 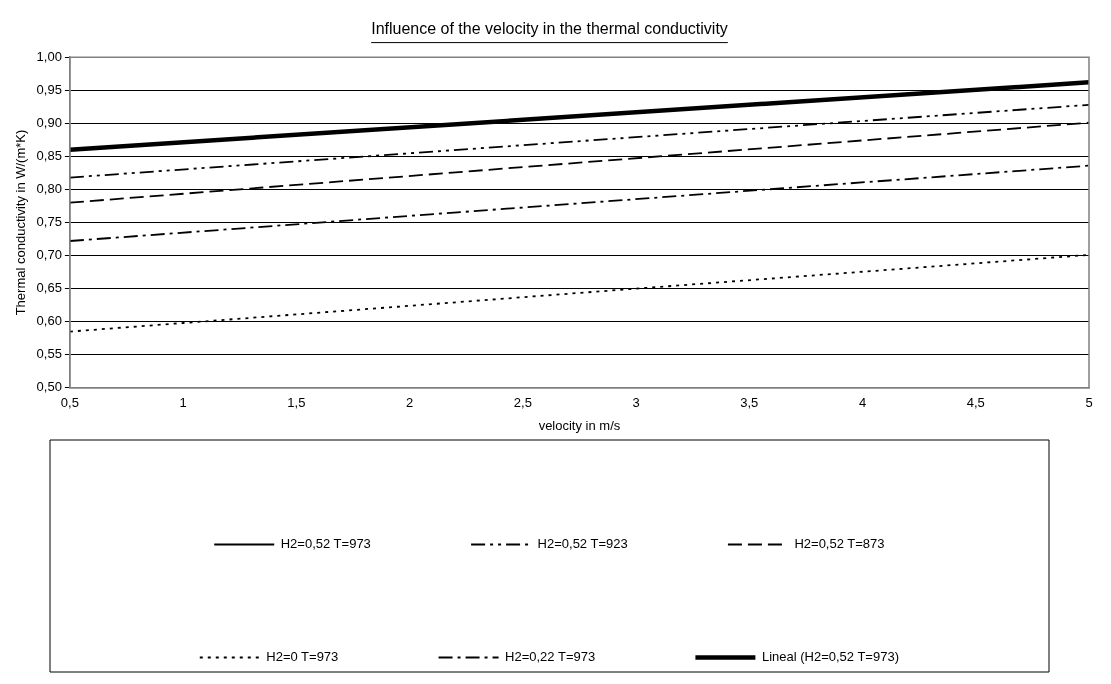 I want to click on x-tick-label: 0,5, so click(x=69, y=403).